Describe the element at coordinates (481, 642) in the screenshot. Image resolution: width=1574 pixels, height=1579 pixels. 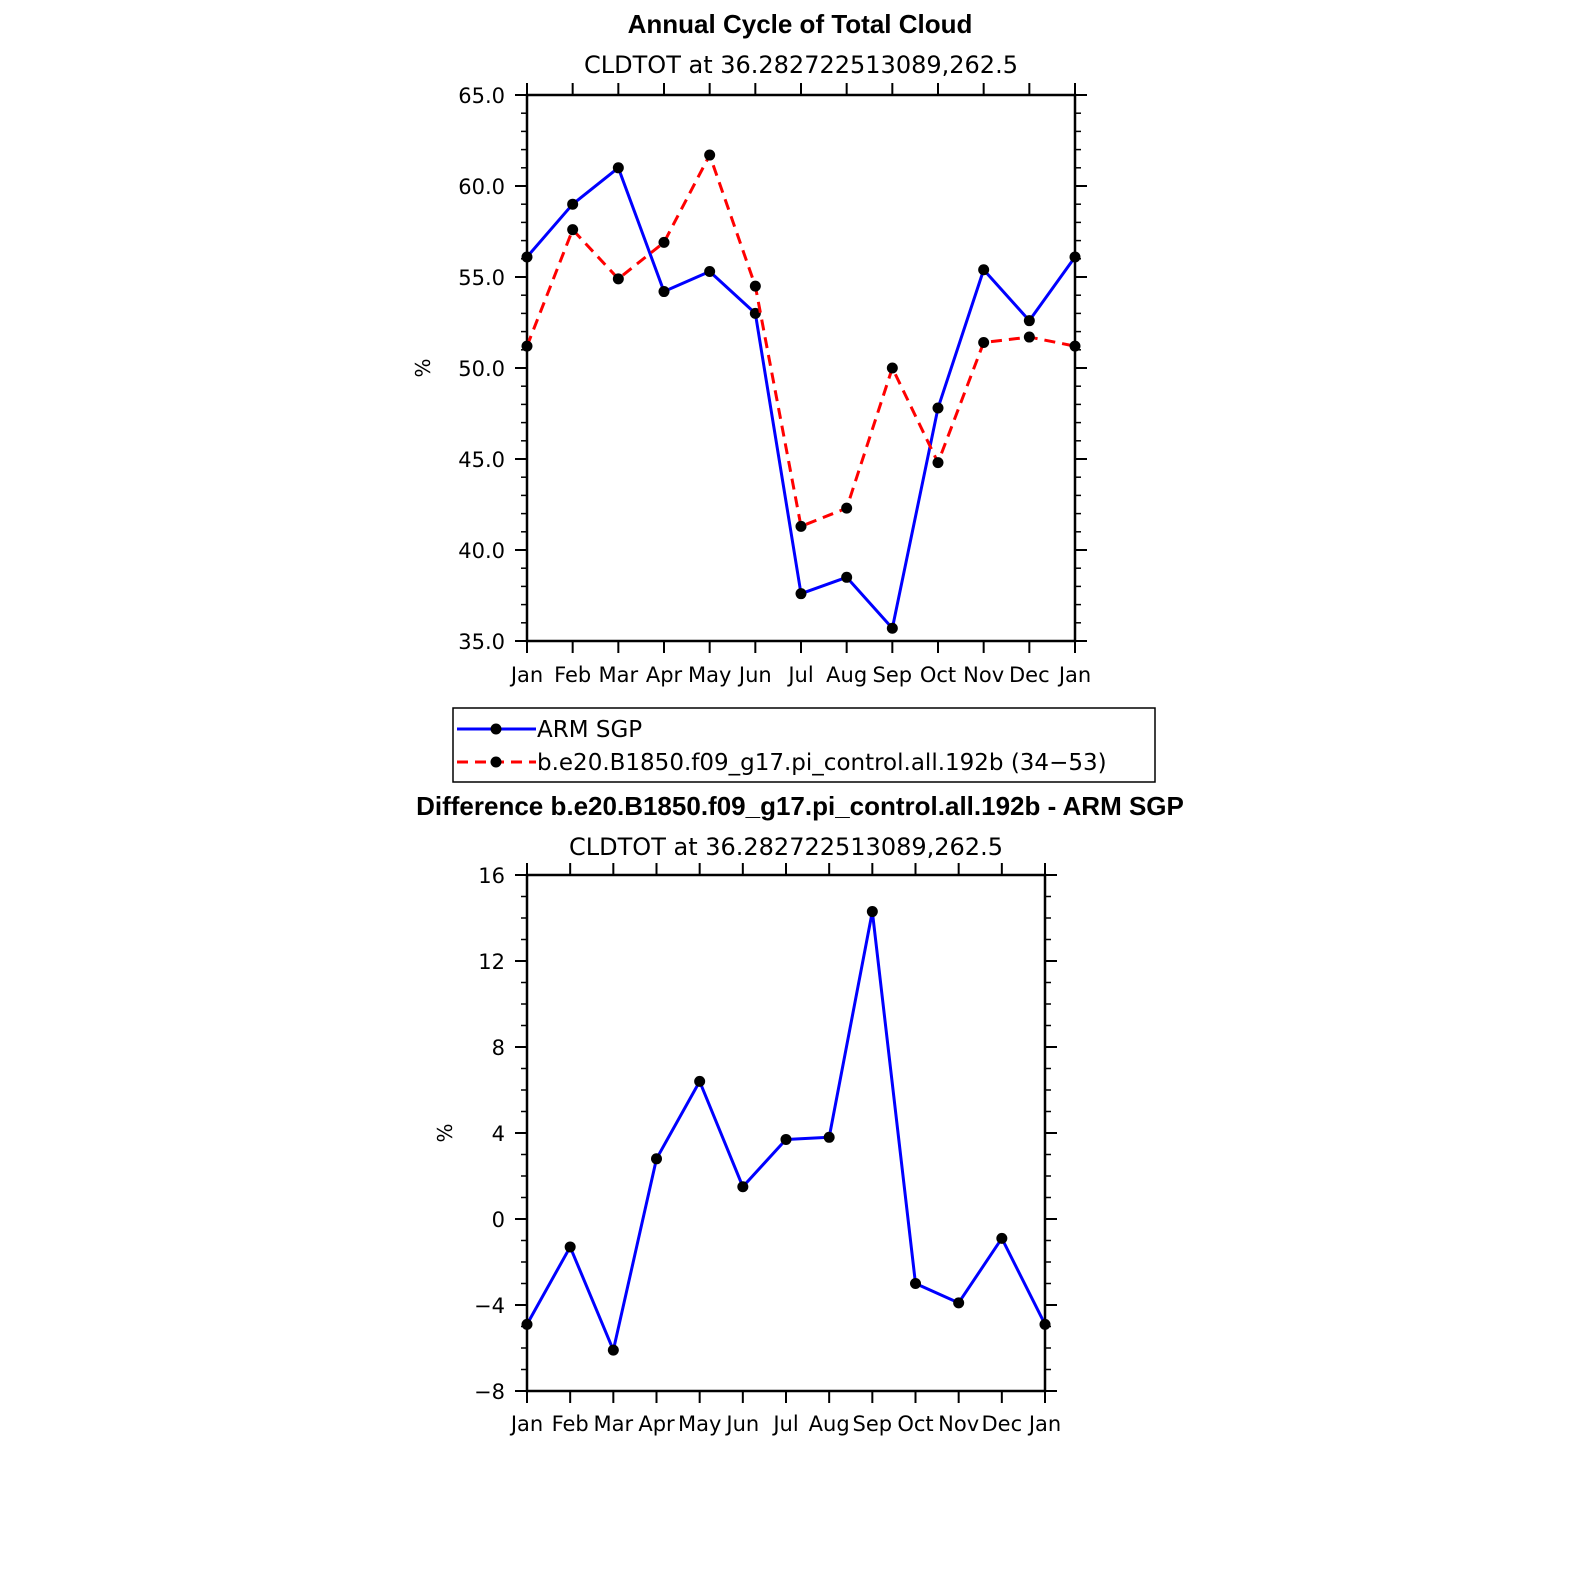
I see `y-tick-label: 35.0` at that location.